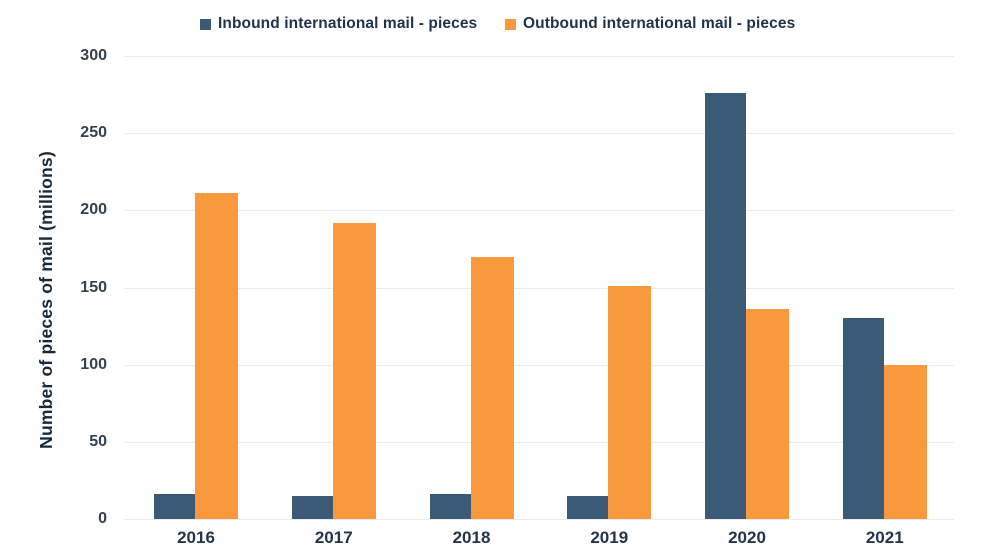 The image size is (1000, 555). Describe the element at coordinates (510, 24) in the screenshot. I see `legend-swatch-outbound-icon` at that location.